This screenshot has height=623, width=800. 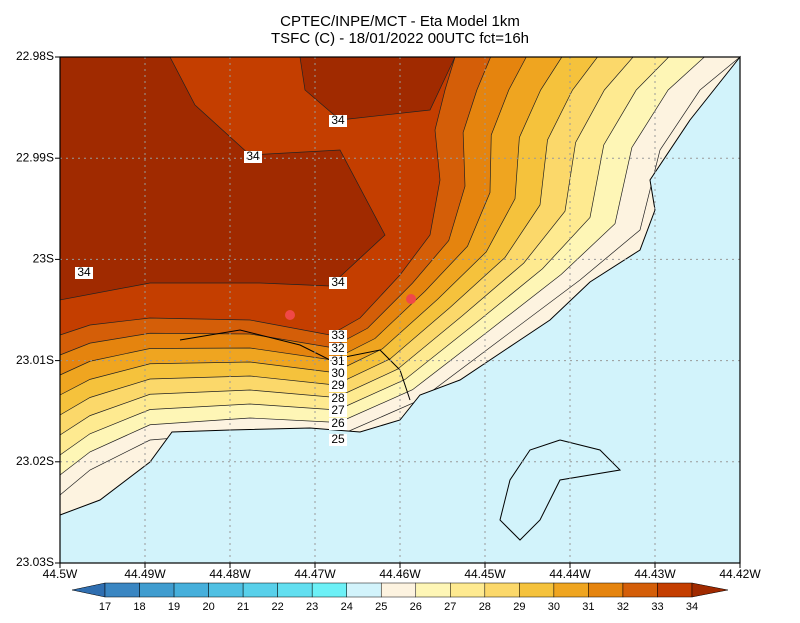 I want to click on contour-label: 26, so click(x=338, y=423).